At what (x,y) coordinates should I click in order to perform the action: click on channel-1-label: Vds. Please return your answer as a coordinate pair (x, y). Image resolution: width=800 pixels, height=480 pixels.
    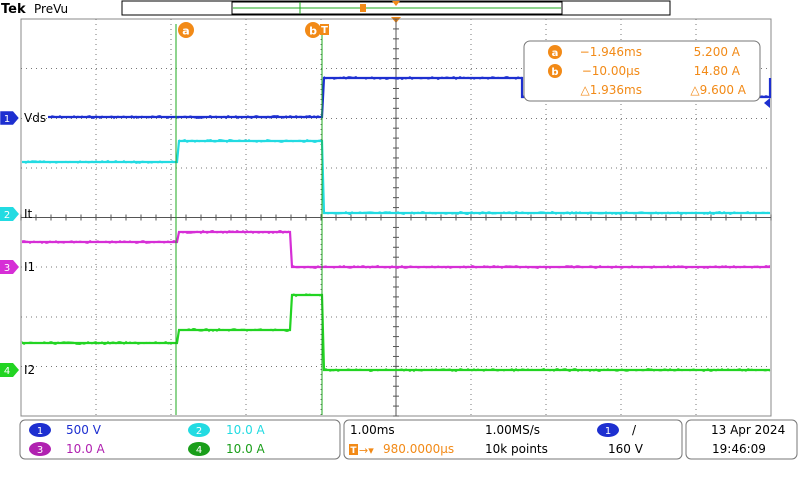
    Looking at the image, I should click on (35, 118).